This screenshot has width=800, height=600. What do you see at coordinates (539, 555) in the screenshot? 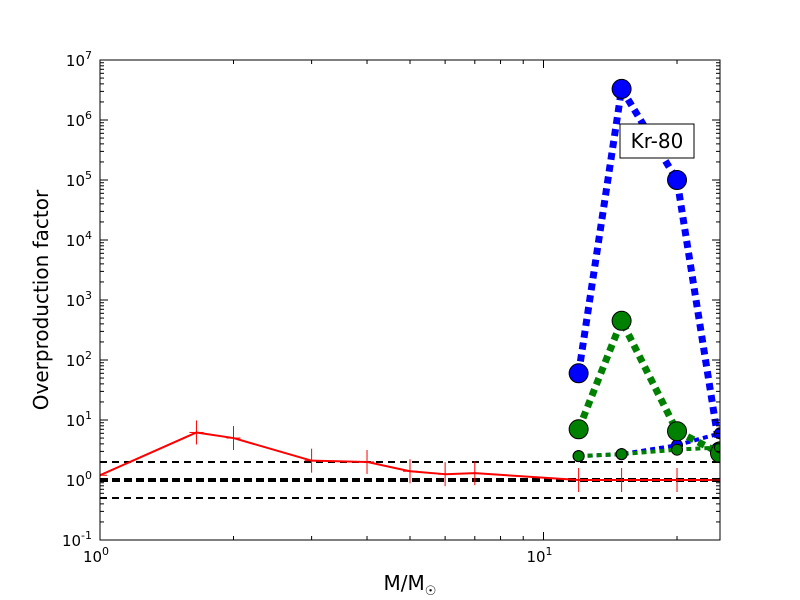
I see `x-tick-label-1: 10¹` at bounding box center [539, 555].